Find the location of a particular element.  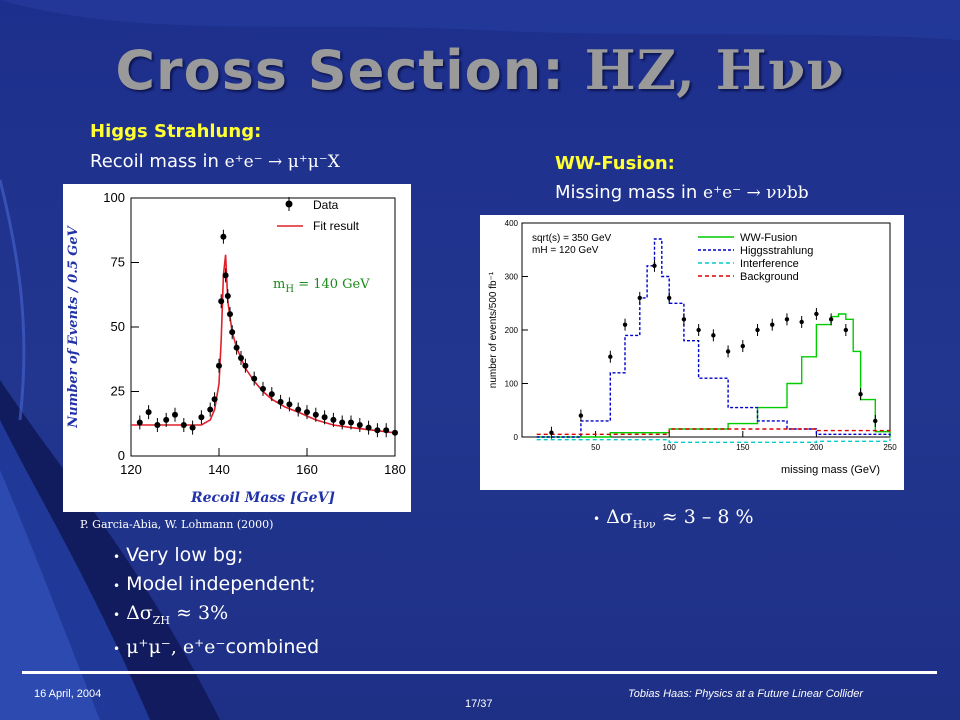

bullet-item: • Model independent; is located at coordinates (214, 584).